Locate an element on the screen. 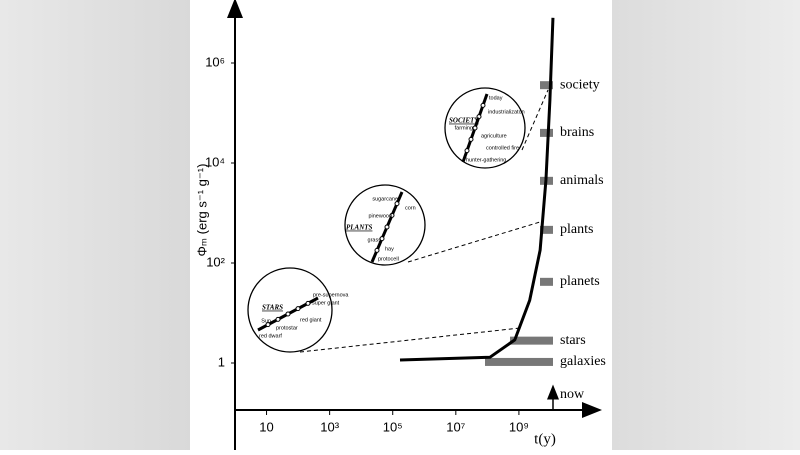 This screenshot has width=800, height=455. y-tick-label: 10⁴ is located at coordinates (215, 161).